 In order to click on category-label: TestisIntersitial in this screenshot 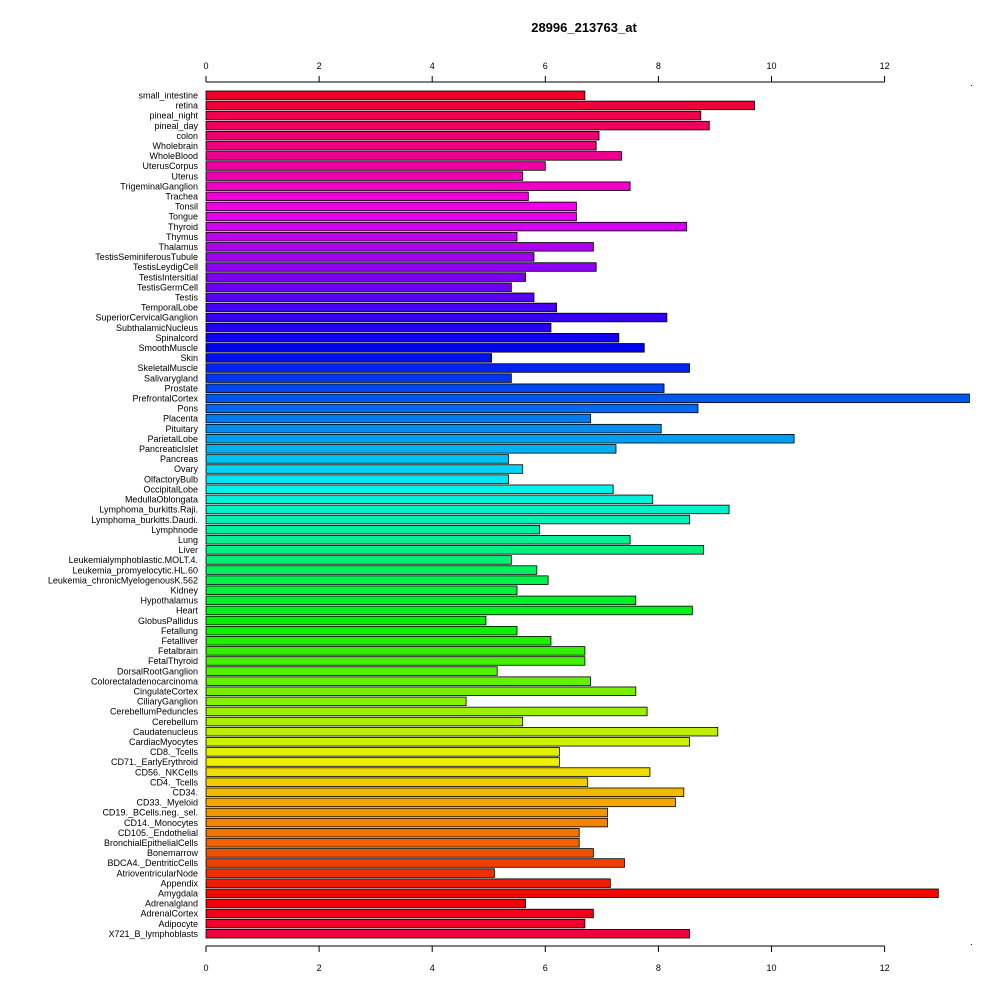, I will do `click(168, 277)`.